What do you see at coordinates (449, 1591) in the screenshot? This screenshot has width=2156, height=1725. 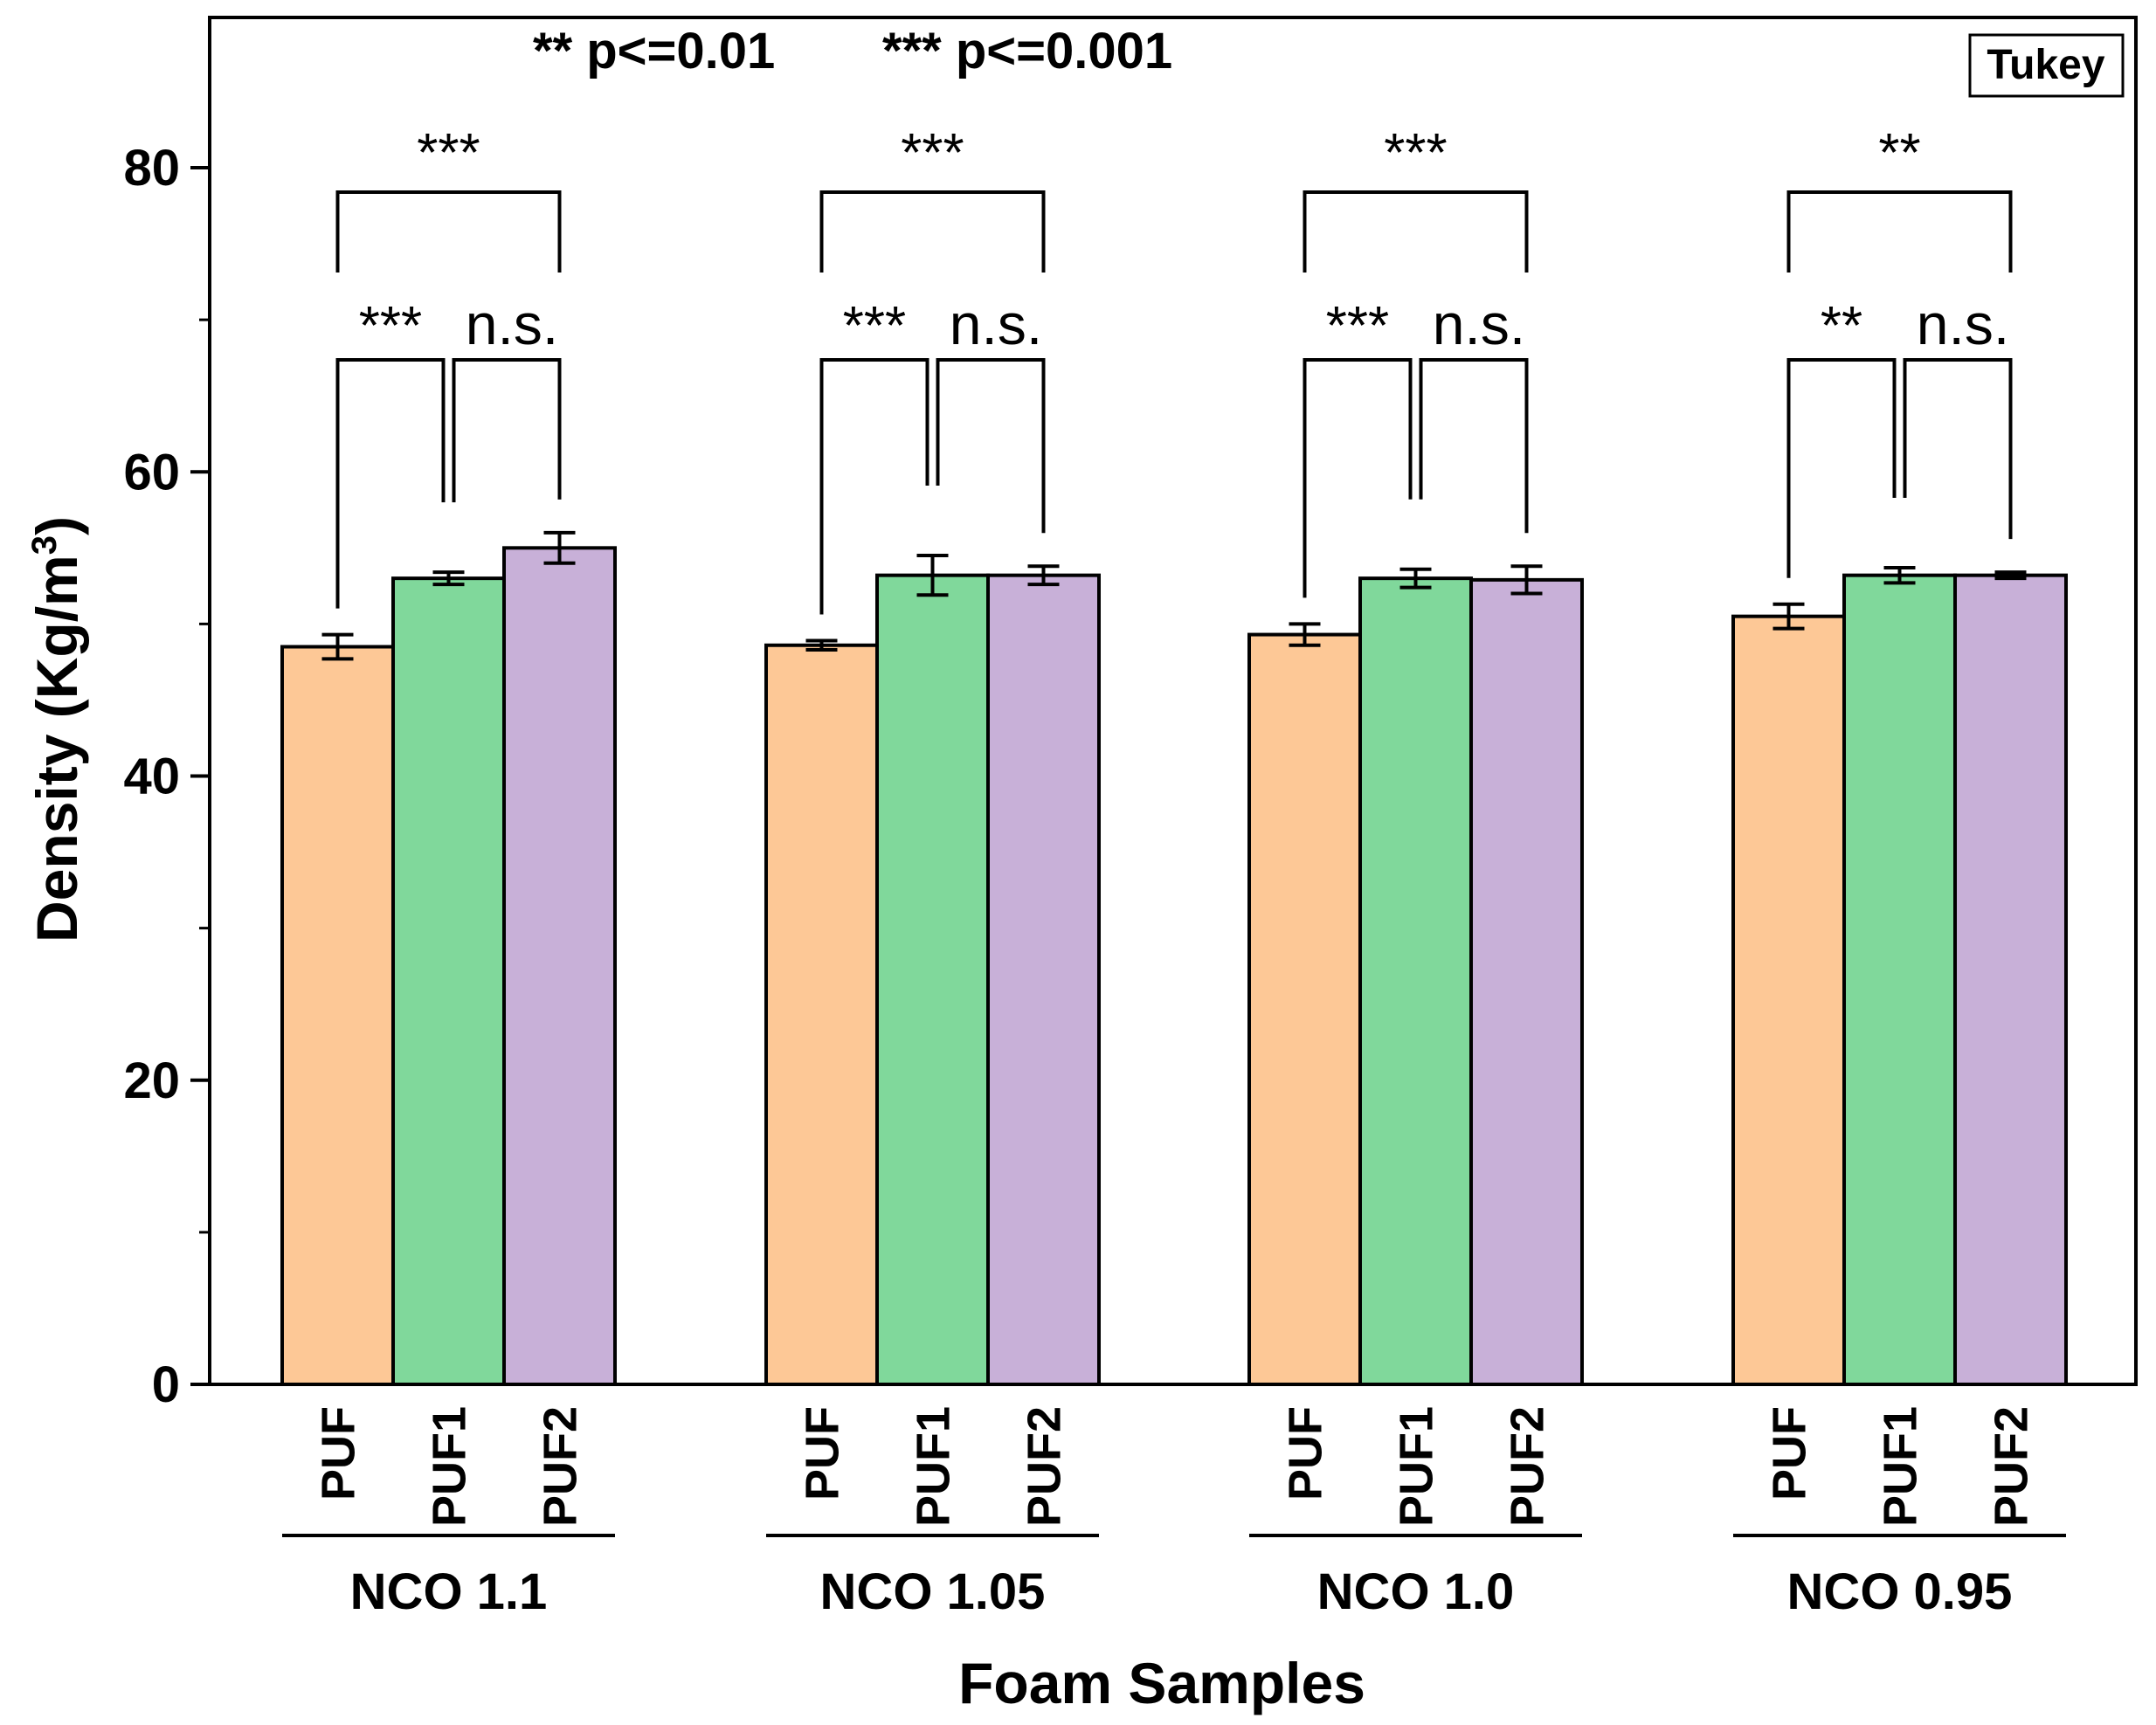 I see `group-label: NCO 1.1` at bounding box center [449, 1591].